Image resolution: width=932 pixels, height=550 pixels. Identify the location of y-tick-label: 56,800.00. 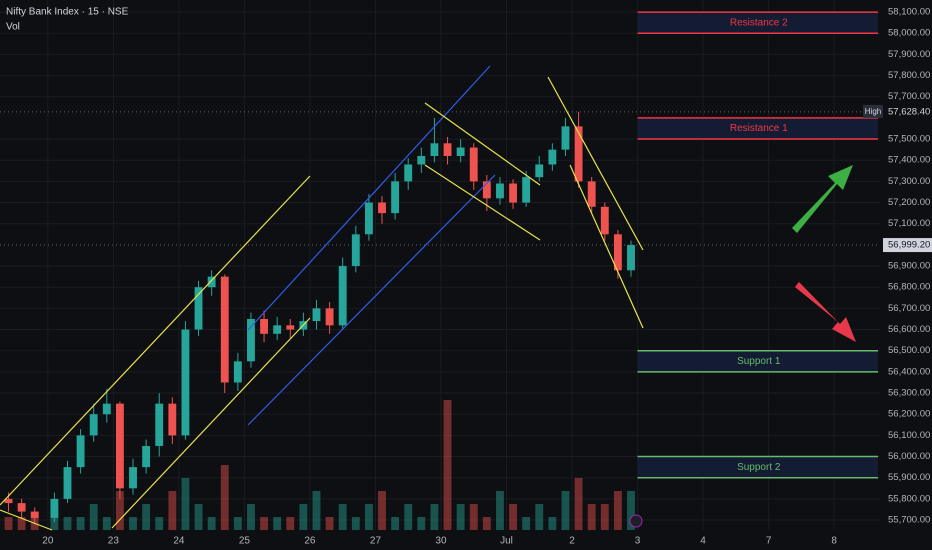
(909, 287).